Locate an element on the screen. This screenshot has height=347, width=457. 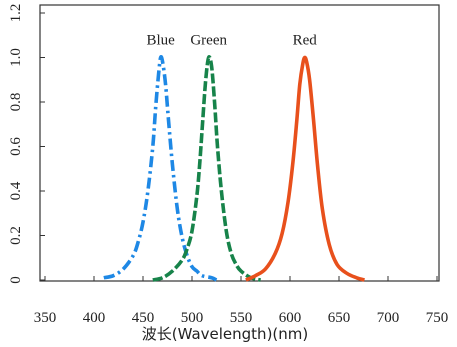
y-tick-label: 0.2 is located at coordinates (16, 235).